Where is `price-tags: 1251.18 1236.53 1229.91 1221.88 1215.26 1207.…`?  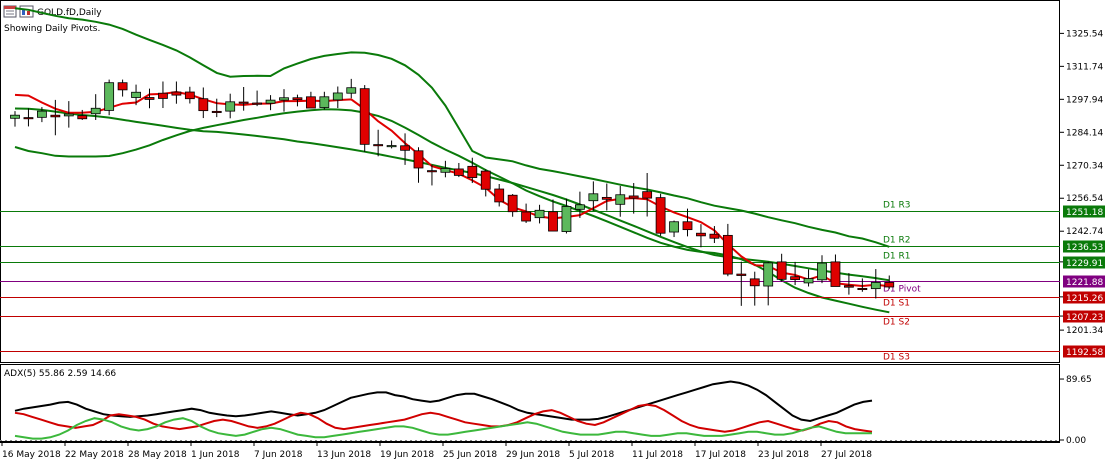
price-tags: 1251.18 1236.53 1229.91 1221.88 1215.26 1207.… is located at coordinates (1084, 281).